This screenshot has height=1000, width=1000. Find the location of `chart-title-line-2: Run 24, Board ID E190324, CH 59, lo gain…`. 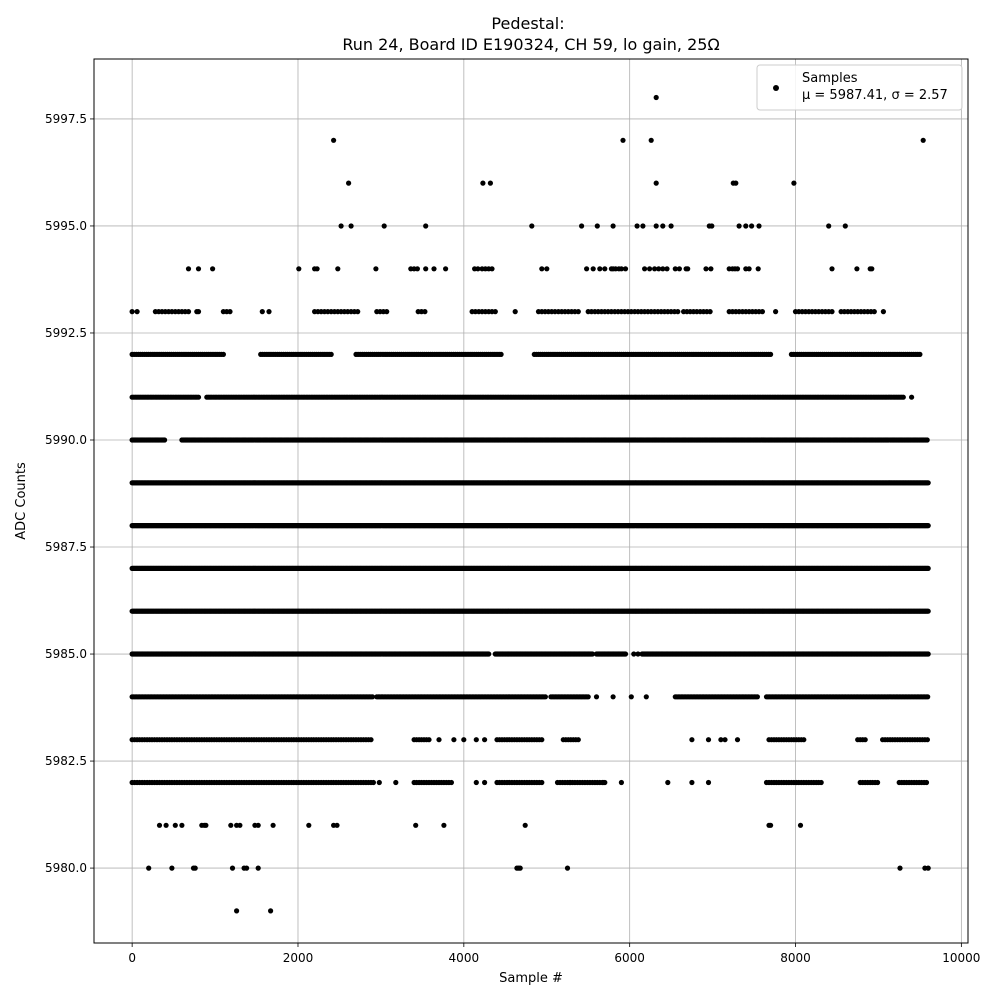

chart-title-line-2: Run 24, Board ID E190324, CH 59, lo gain… is located at coordinates (530, 44).